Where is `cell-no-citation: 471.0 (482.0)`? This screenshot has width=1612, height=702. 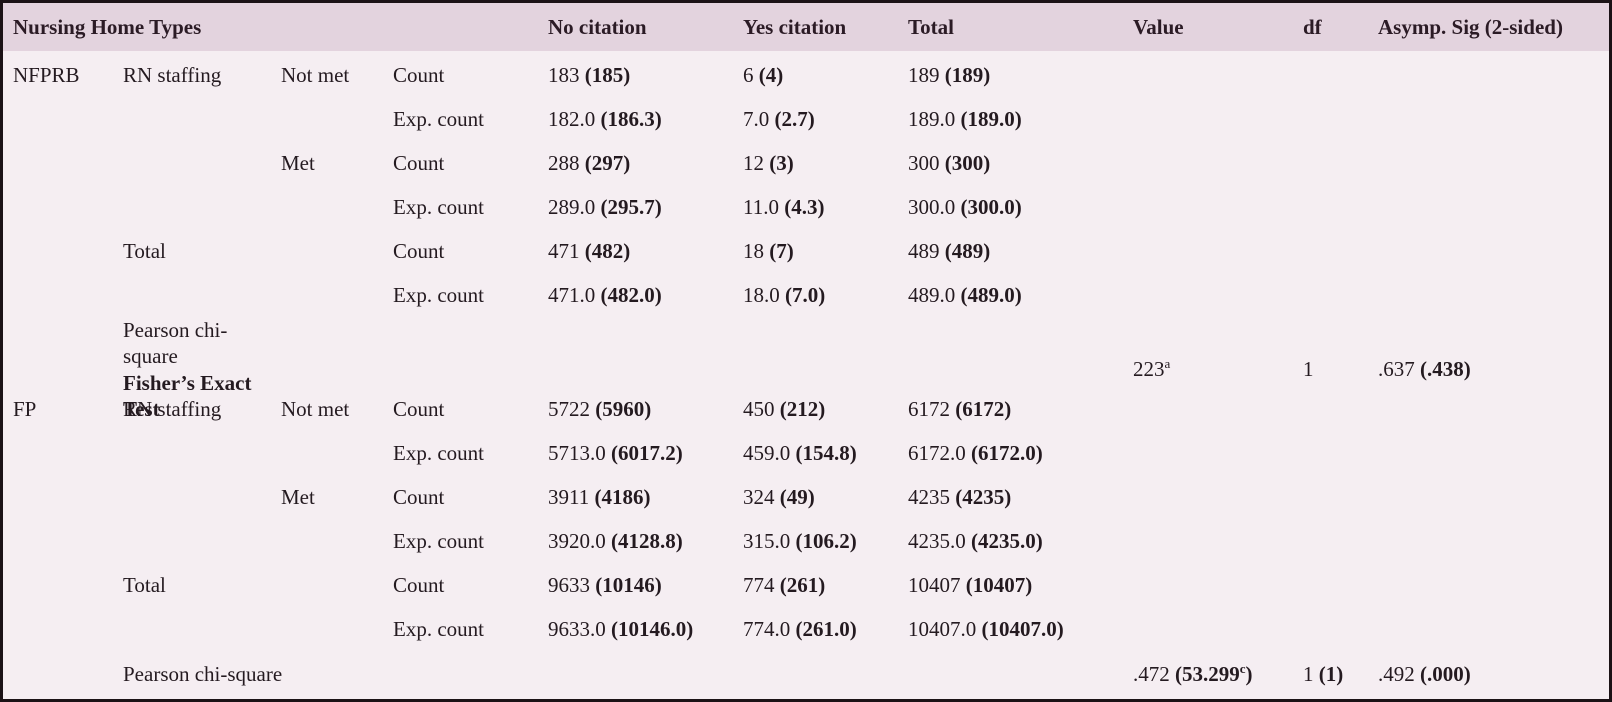 cell-no-citation: 471.0 (482.0) is located at coordinates (605, 294).